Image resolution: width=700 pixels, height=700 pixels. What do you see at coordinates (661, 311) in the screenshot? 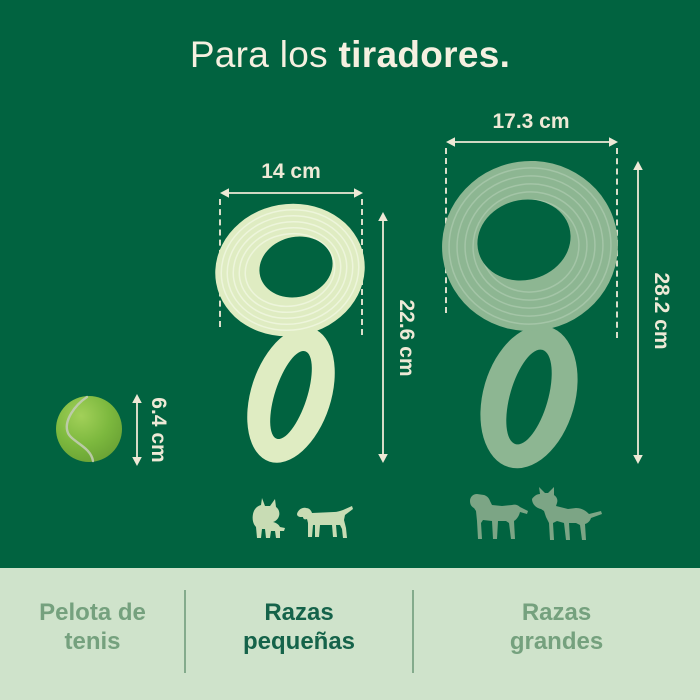
I see `large-toy-height-label: 28.2 cm` at bounding box center [661, 311].